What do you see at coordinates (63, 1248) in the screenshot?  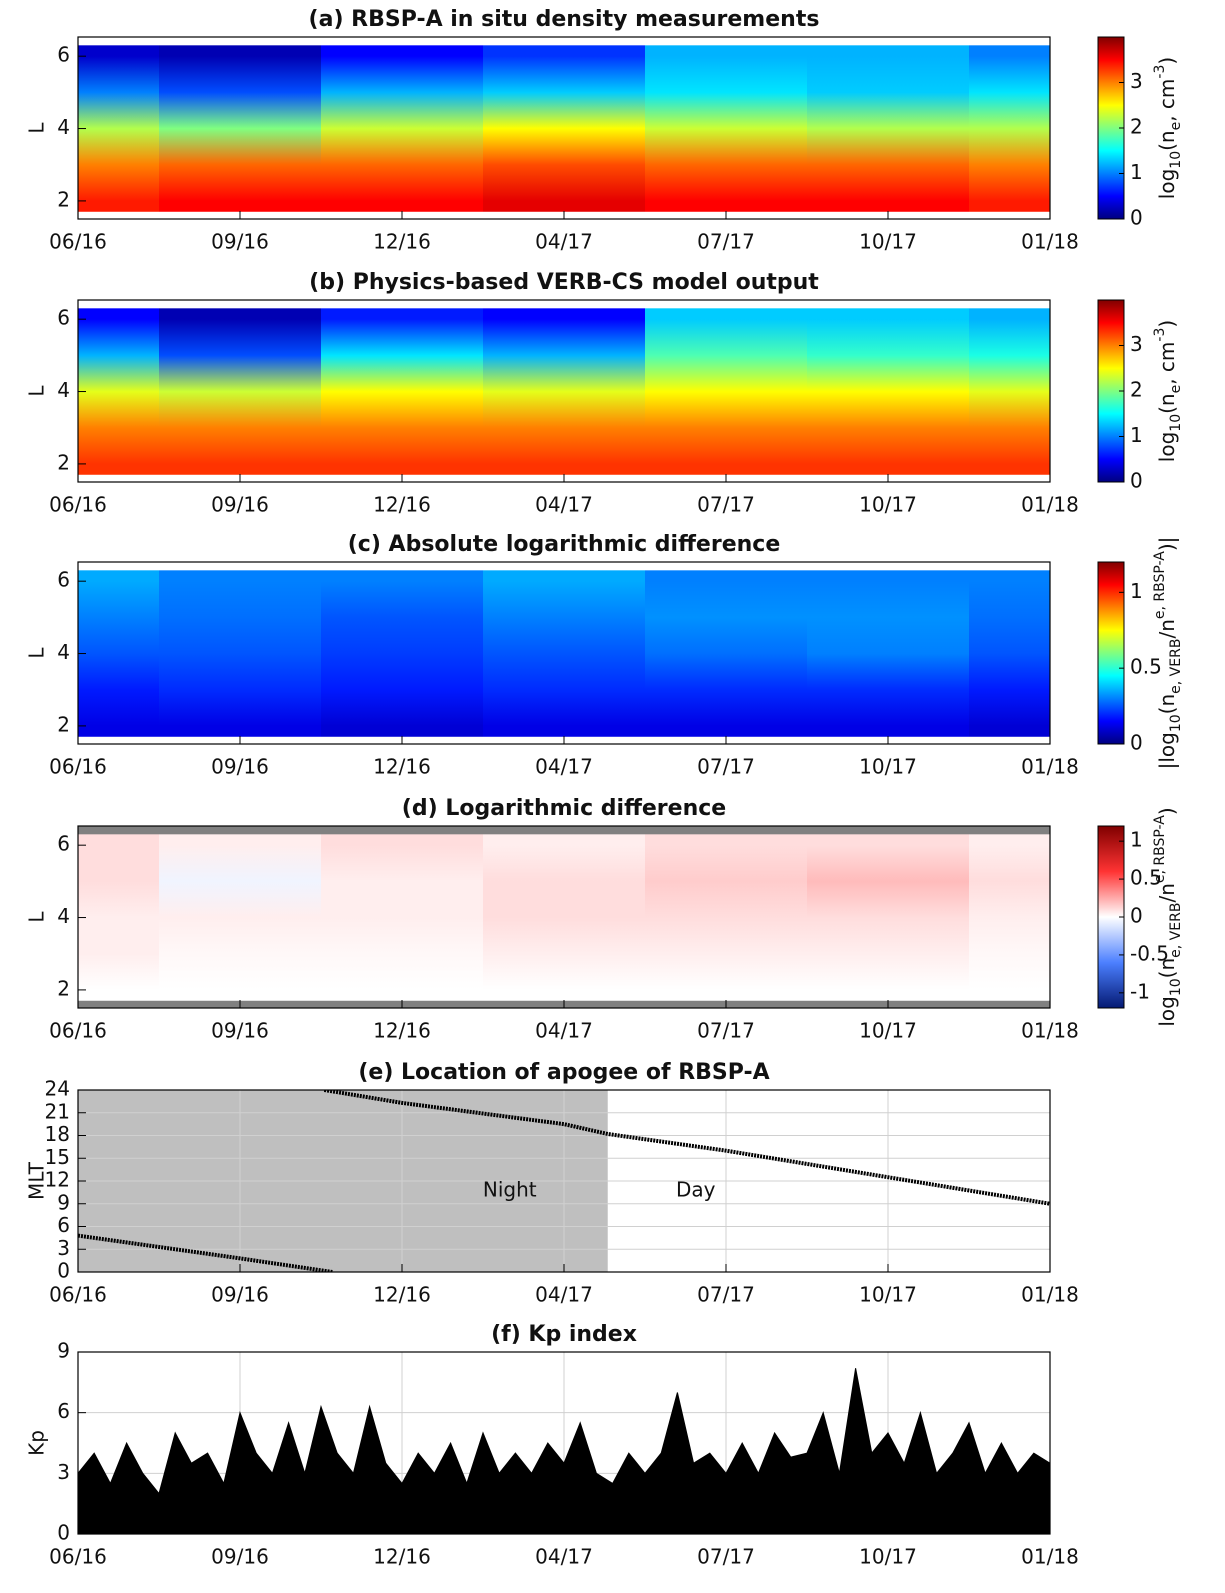 I see `y-tick-label: 3` at bounding box center [63, 1248].